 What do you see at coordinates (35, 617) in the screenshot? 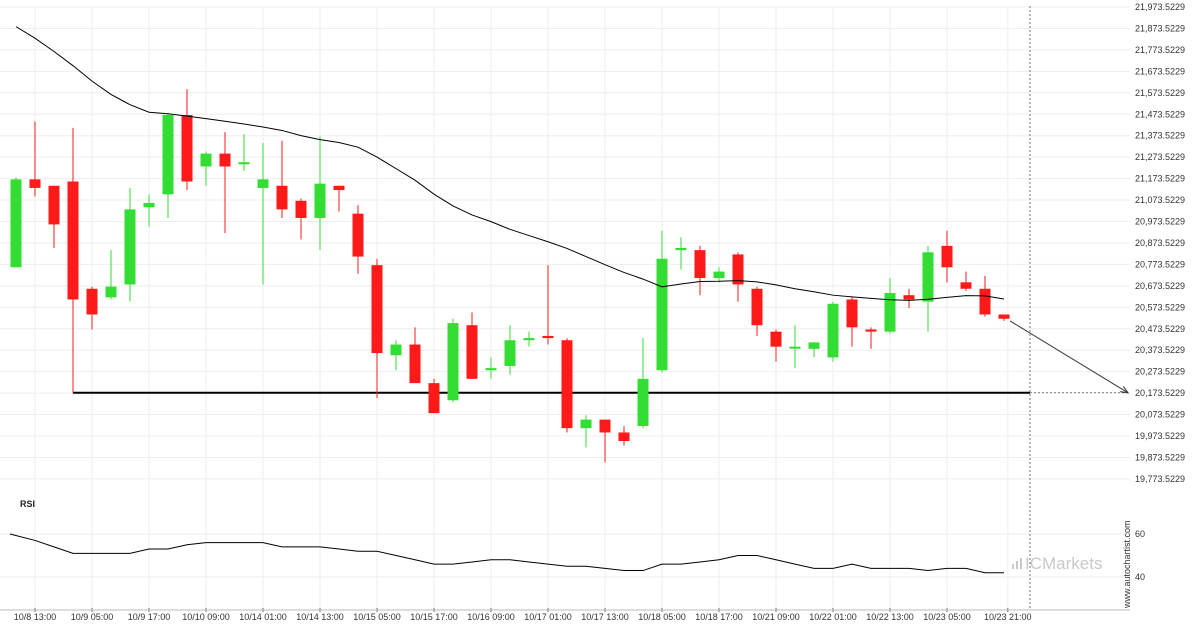
I see `x-tick-label: 10/8 13:00` at bounding box center [35, 617].